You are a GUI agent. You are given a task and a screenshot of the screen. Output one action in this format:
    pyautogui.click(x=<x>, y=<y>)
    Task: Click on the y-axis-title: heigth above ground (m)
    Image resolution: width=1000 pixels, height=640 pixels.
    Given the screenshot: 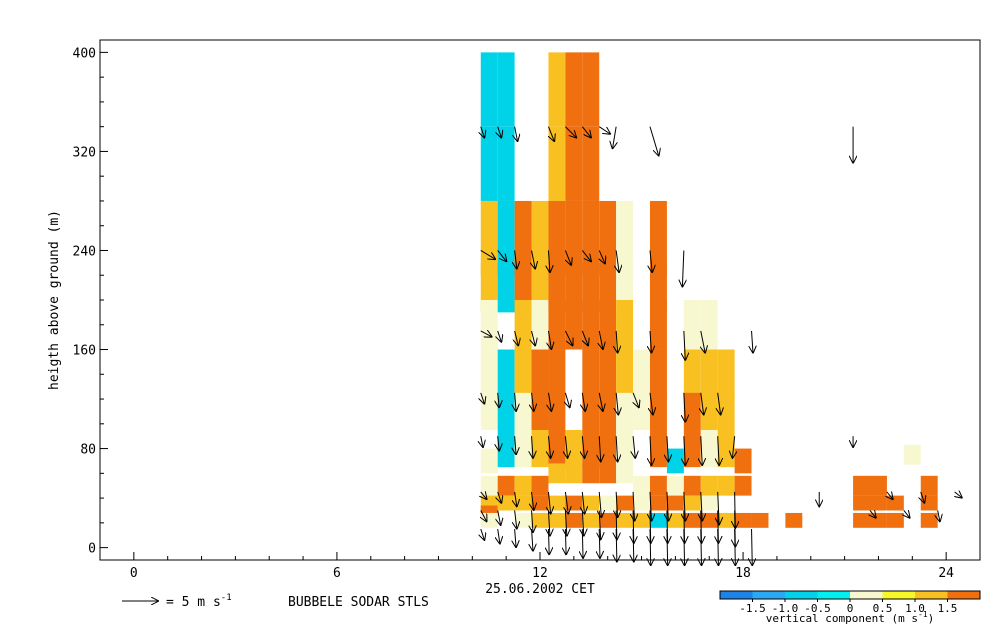 What is the action you would take?
    pyautogui.click(x=54, y=300)
    